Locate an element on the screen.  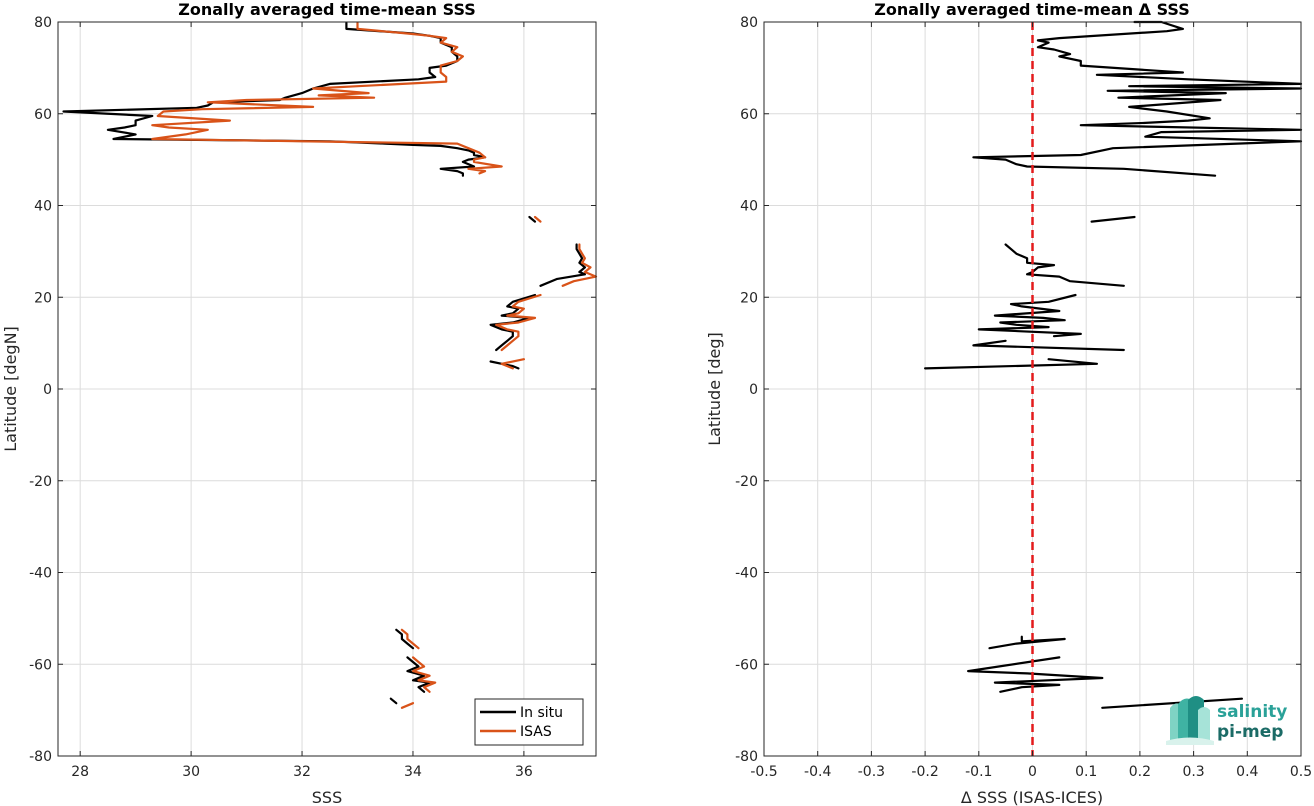
sss-x-tick-label: 34 is located at coordinates (413, 772).